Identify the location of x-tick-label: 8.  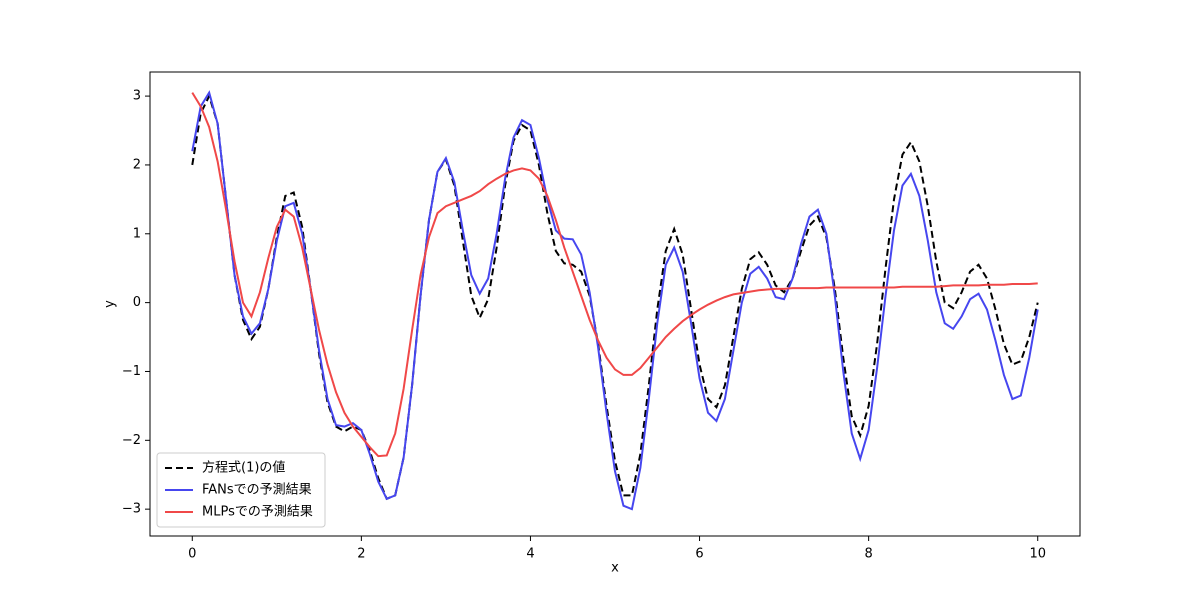
(868, 554).